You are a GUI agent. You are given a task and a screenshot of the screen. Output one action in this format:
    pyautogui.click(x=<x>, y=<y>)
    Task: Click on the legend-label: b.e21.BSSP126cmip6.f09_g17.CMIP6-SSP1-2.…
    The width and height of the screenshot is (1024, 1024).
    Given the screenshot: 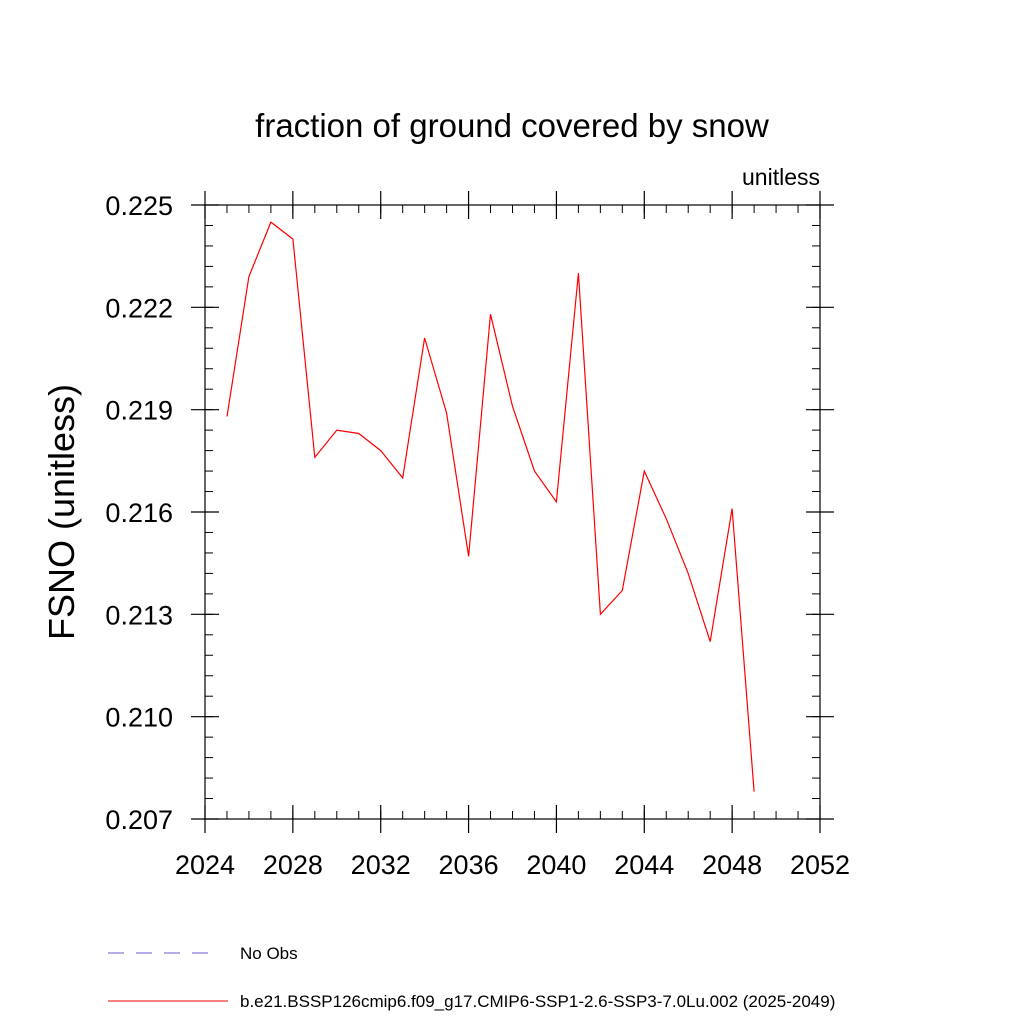 What is the action you would take?
    pyautogui.click(x=537, y=1001)
    